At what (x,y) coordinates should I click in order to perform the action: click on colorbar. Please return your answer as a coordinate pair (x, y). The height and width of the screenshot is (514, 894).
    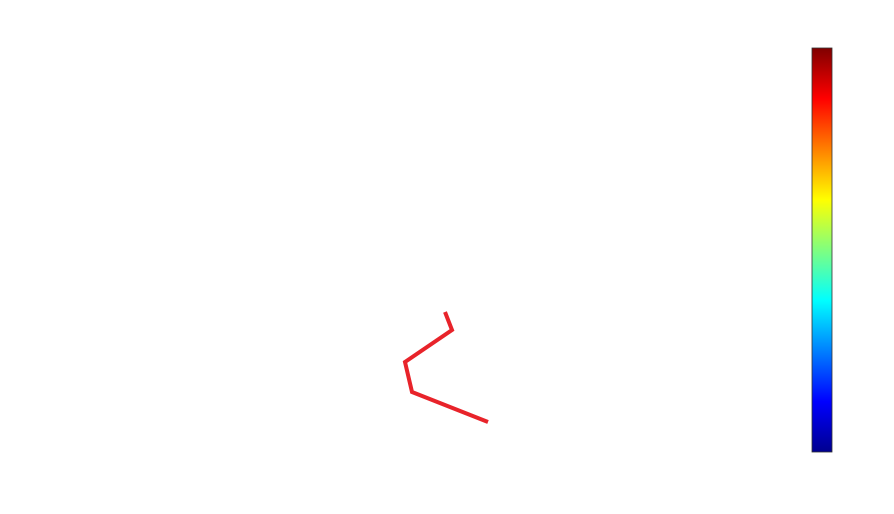
    Looking at the image, I should click on (822, 250).